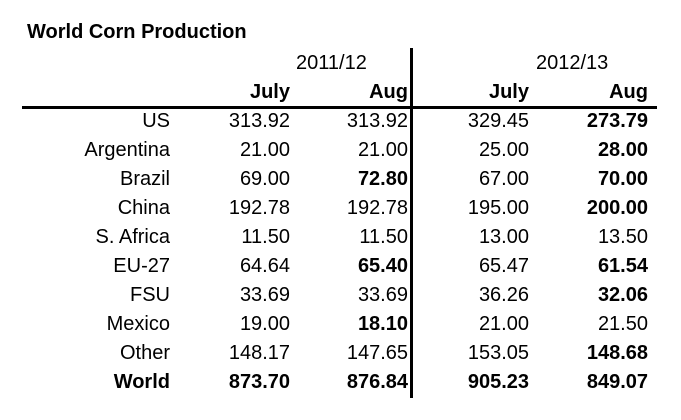 The height and width of the screenshot is (420, 681). I want to click on country-label: EU-27, so click(141, 266).